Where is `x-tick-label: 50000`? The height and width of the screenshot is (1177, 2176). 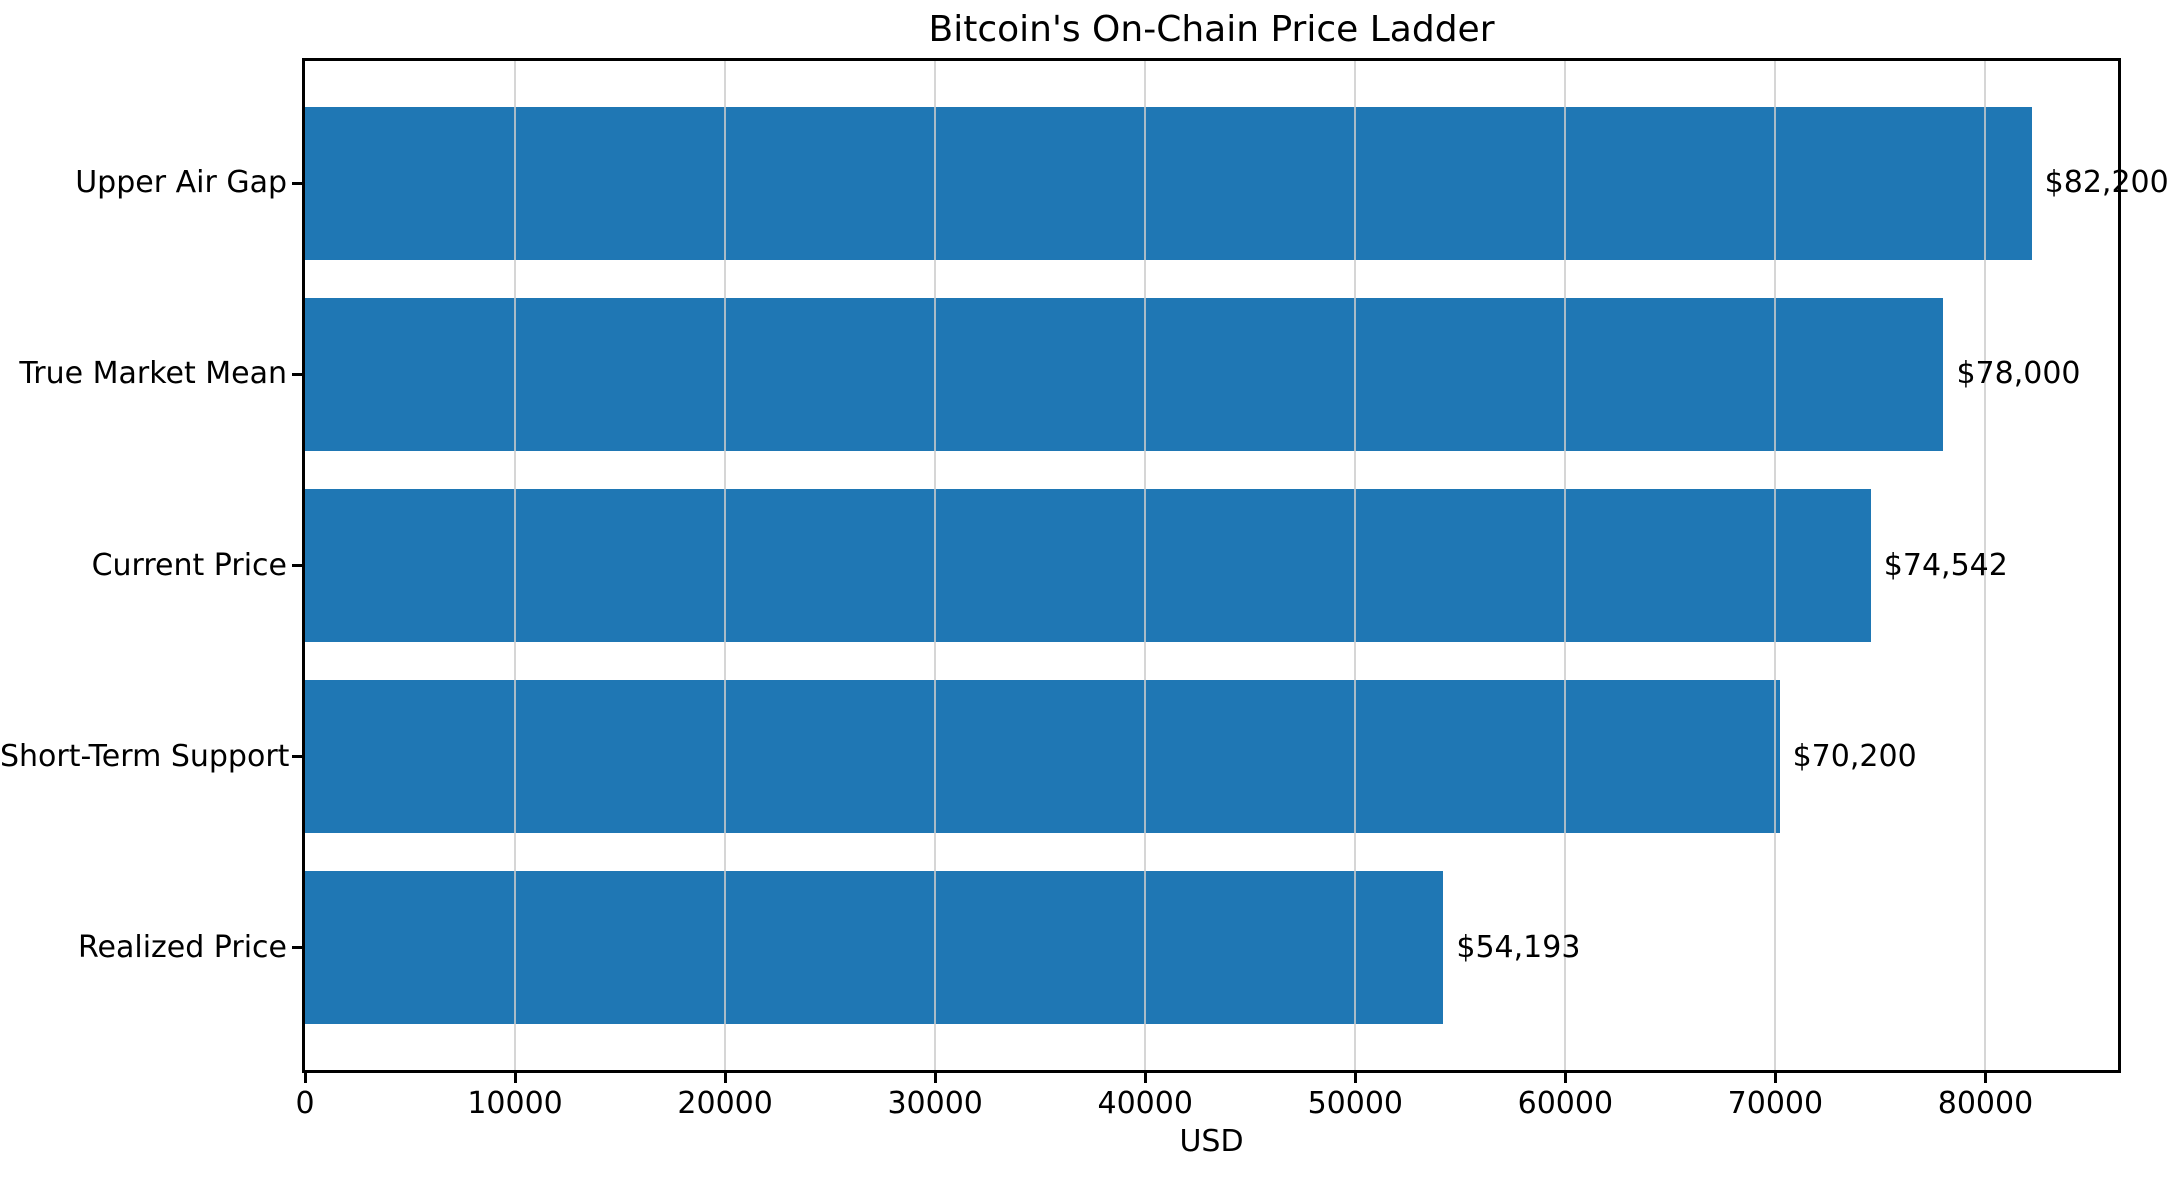
x-tick-label: 50000 is located at coordinates (1355, 1103).